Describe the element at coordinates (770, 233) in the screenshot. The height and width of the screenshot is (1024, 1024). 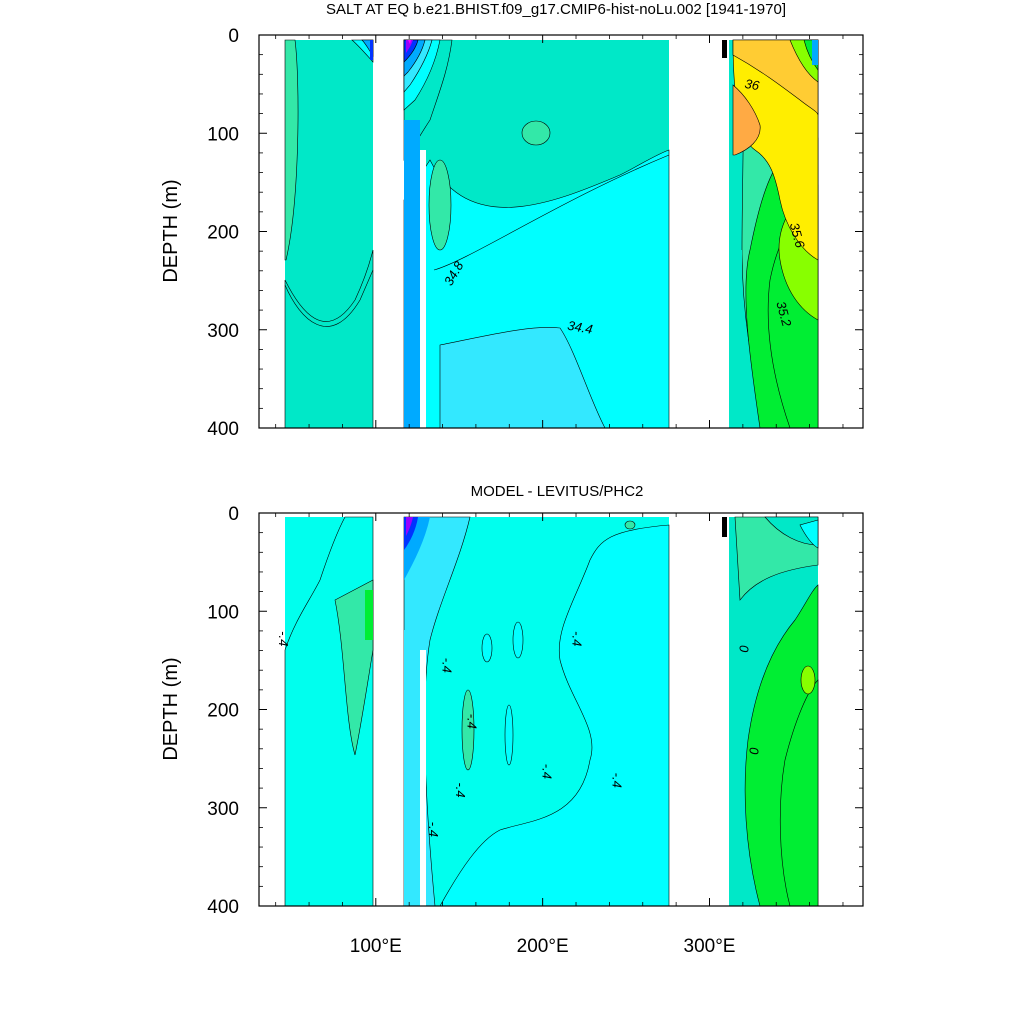
I see `atlantic-ocean-region` at that location.